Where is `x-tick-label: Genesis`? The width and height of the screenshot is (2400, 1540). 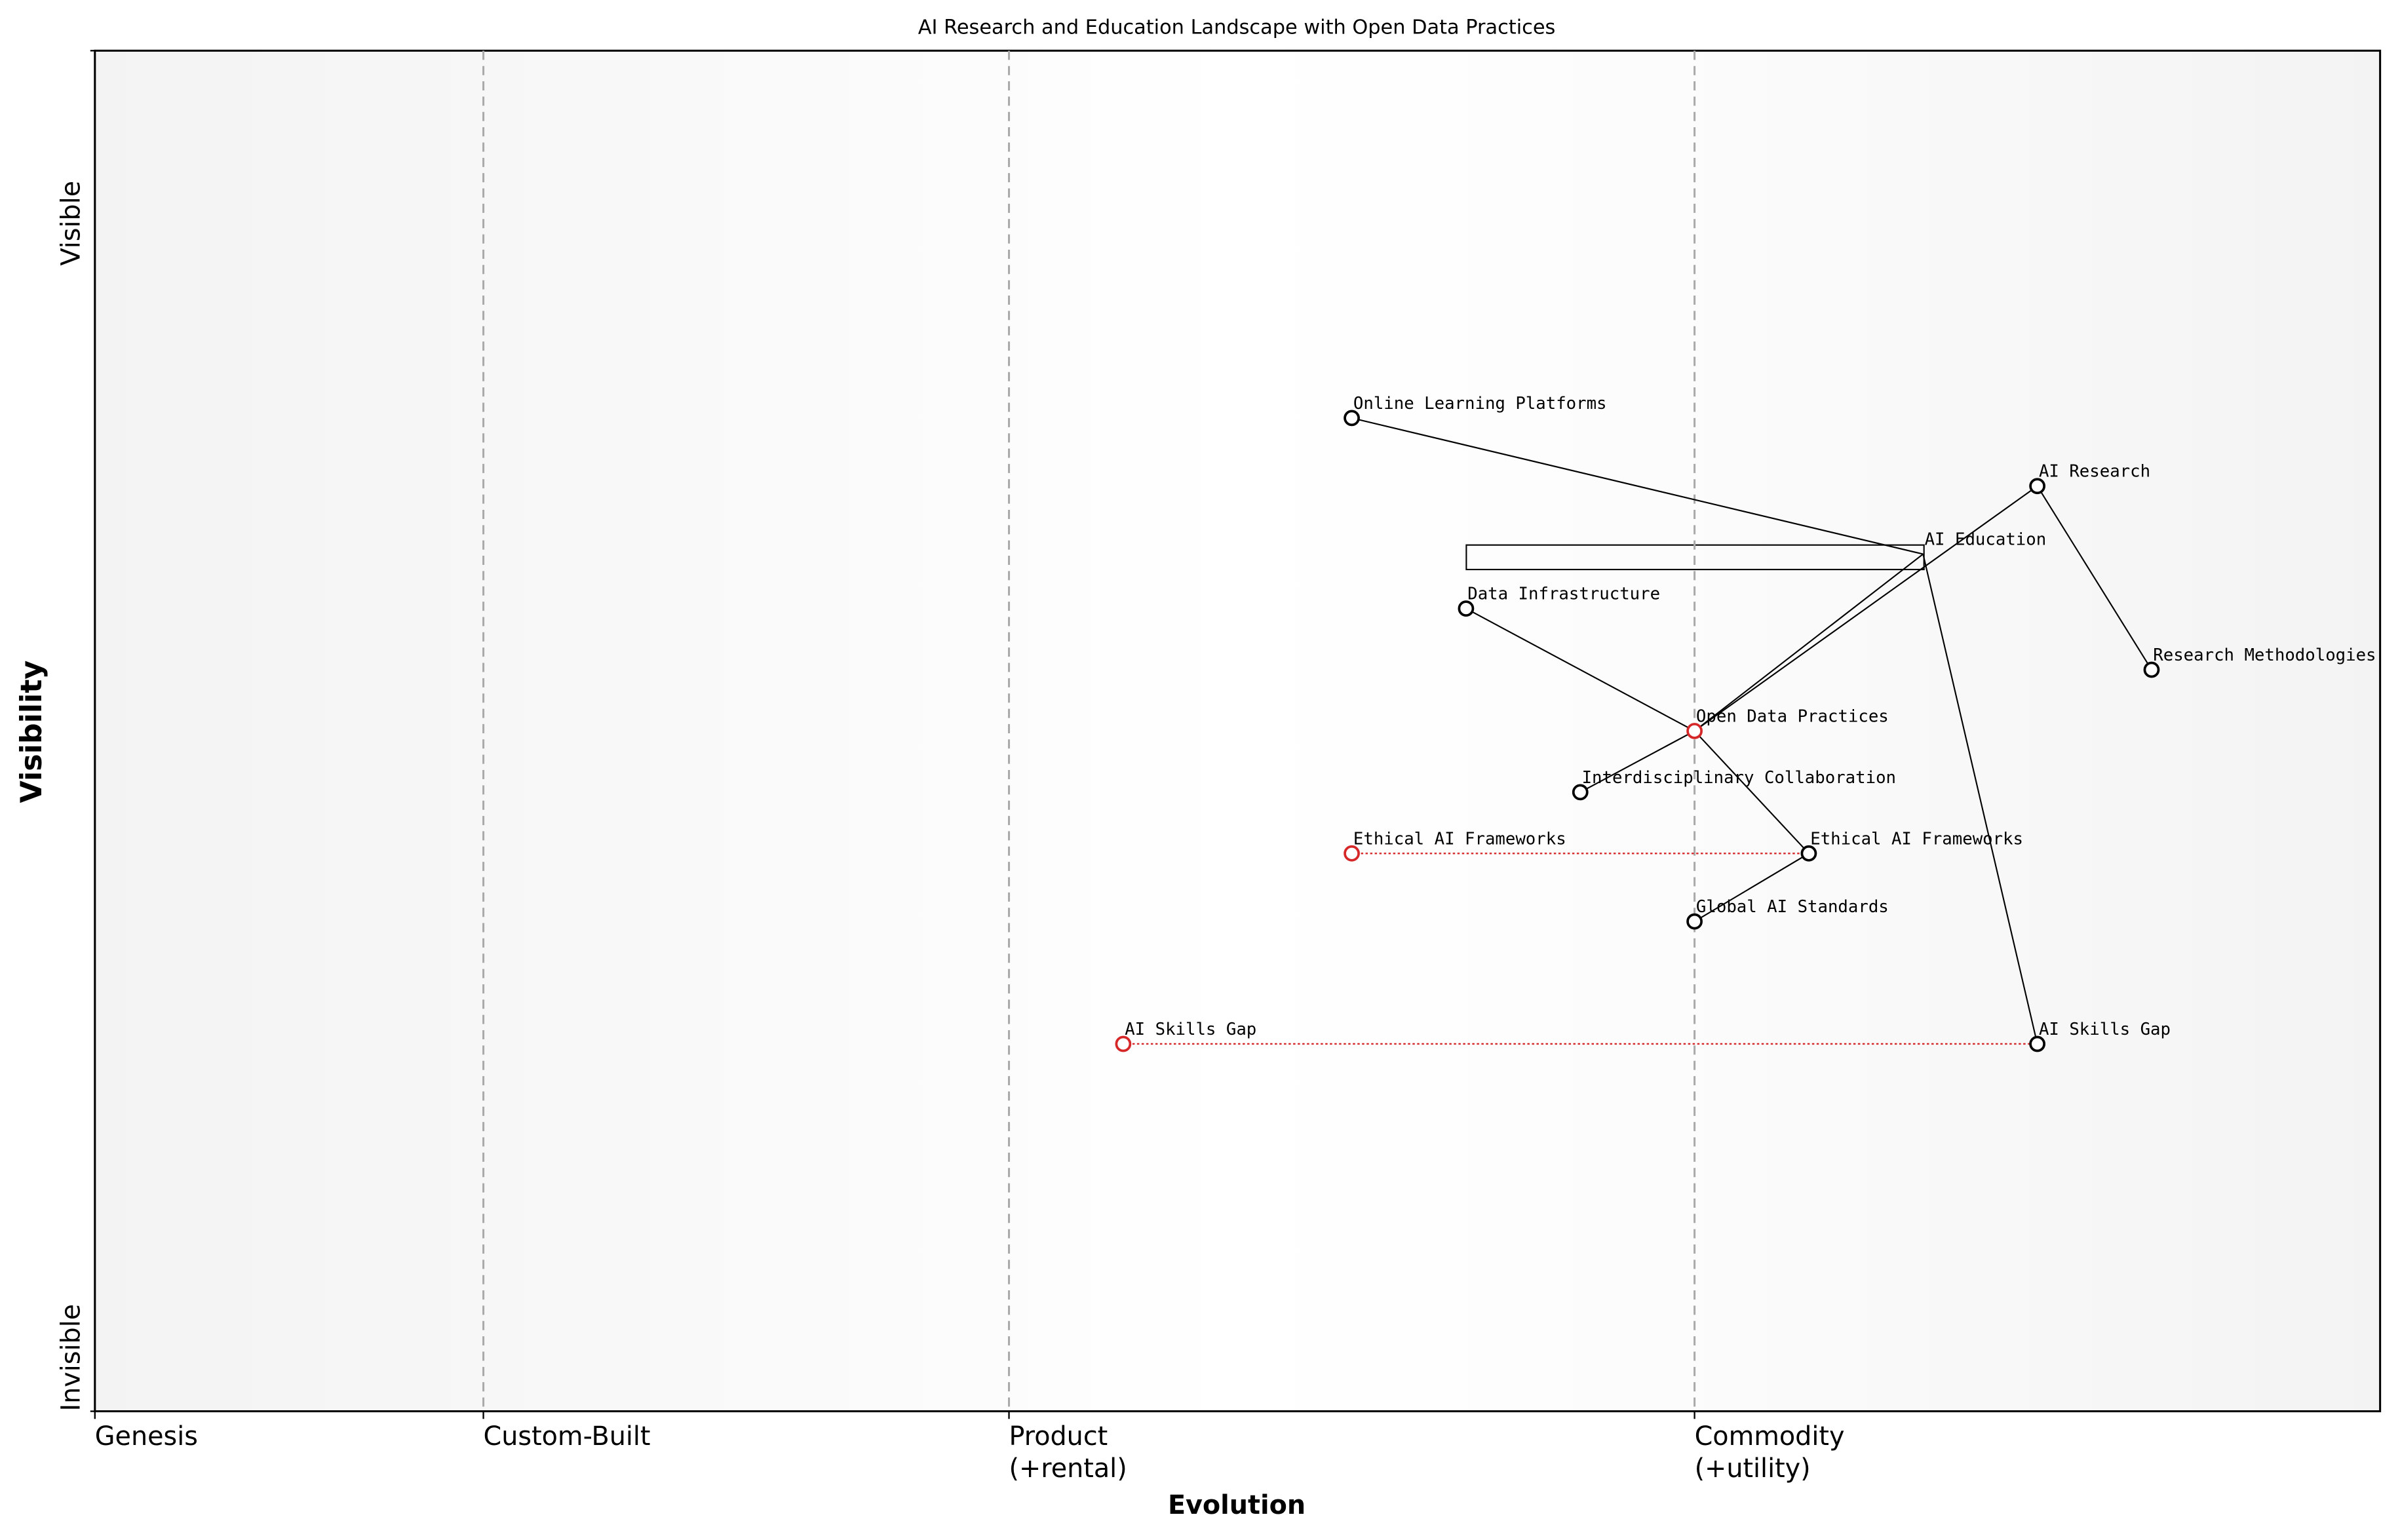 x-tick-label: Genesis is located at coordinates (146, 1436).